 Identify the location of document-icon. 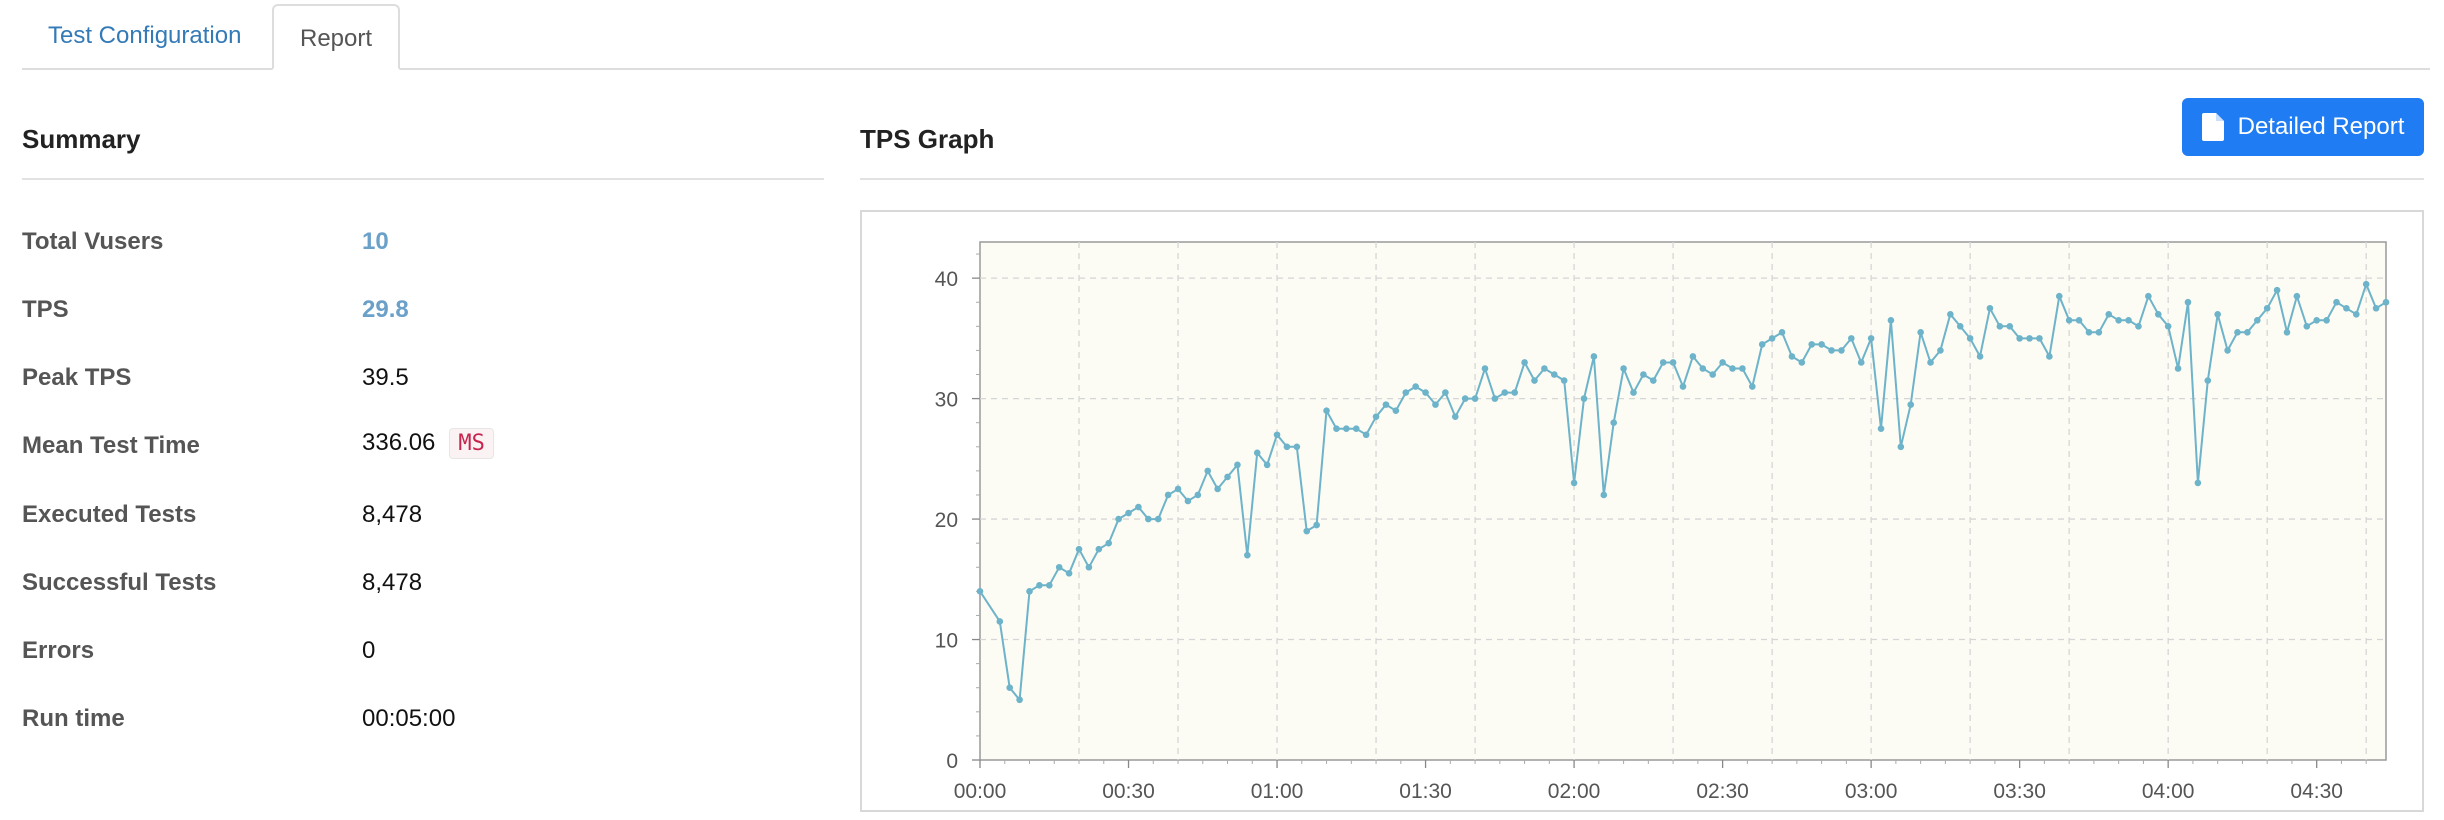
(2212, 127).